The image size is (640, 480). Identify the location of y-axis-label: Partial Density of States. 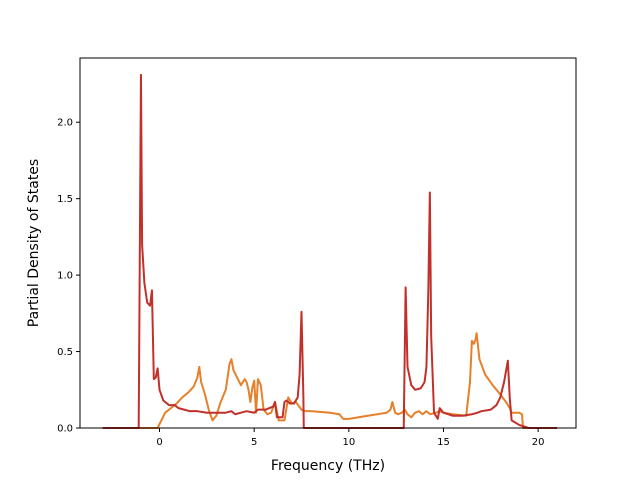
(34, 243).